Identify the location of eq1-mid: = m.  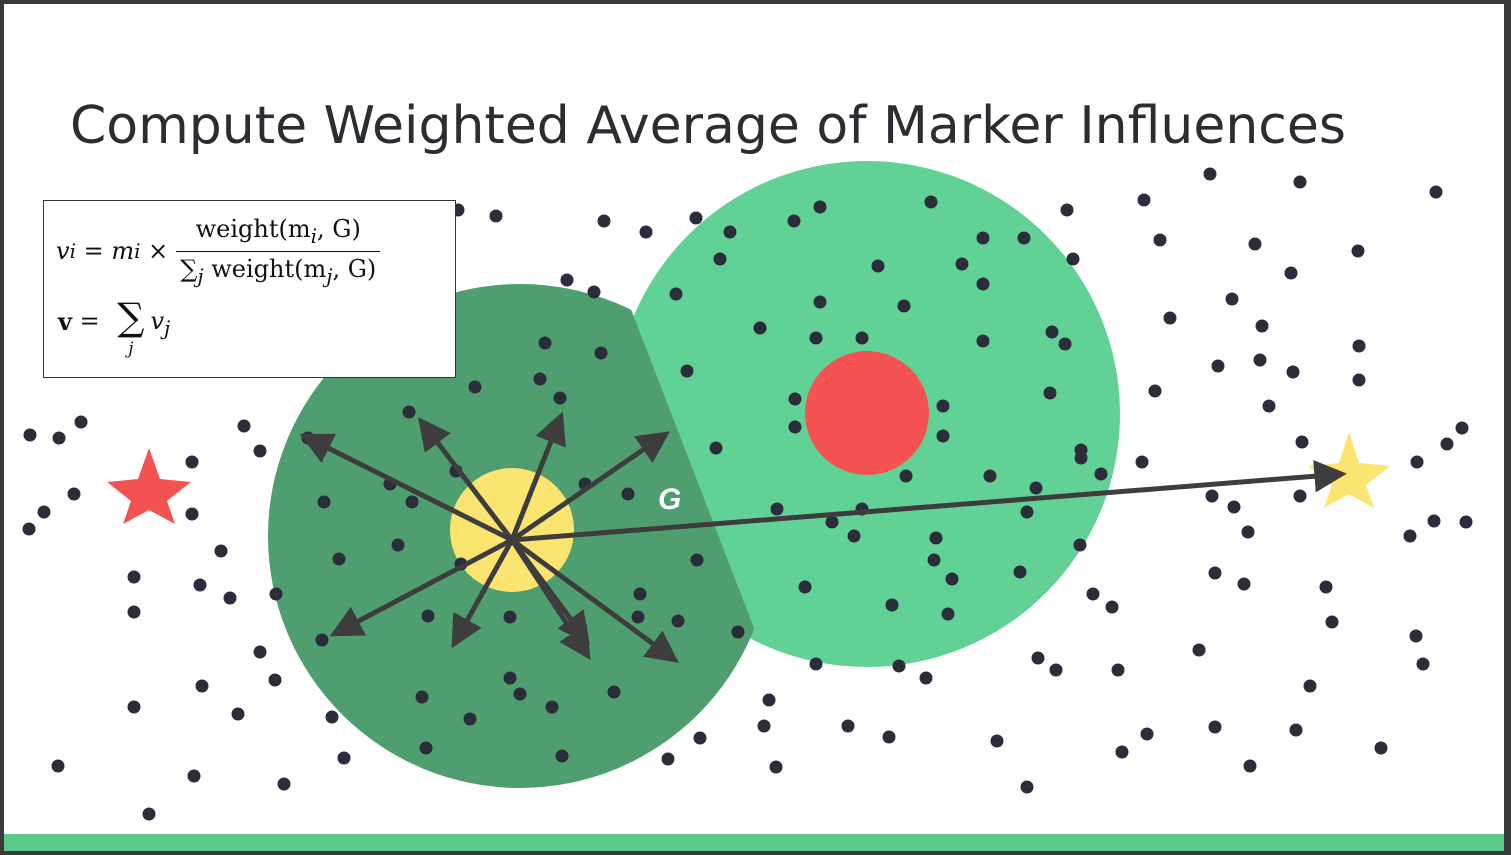
(105, 251).